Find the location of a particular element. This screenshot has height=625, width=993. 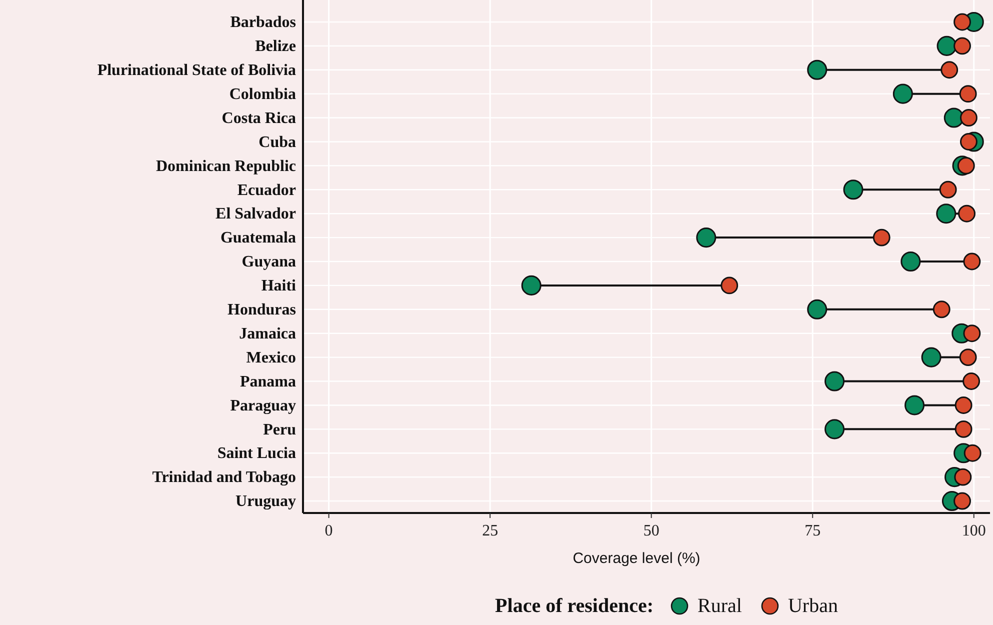

x-tick-label: 25 is located at coordinates (490, 531).